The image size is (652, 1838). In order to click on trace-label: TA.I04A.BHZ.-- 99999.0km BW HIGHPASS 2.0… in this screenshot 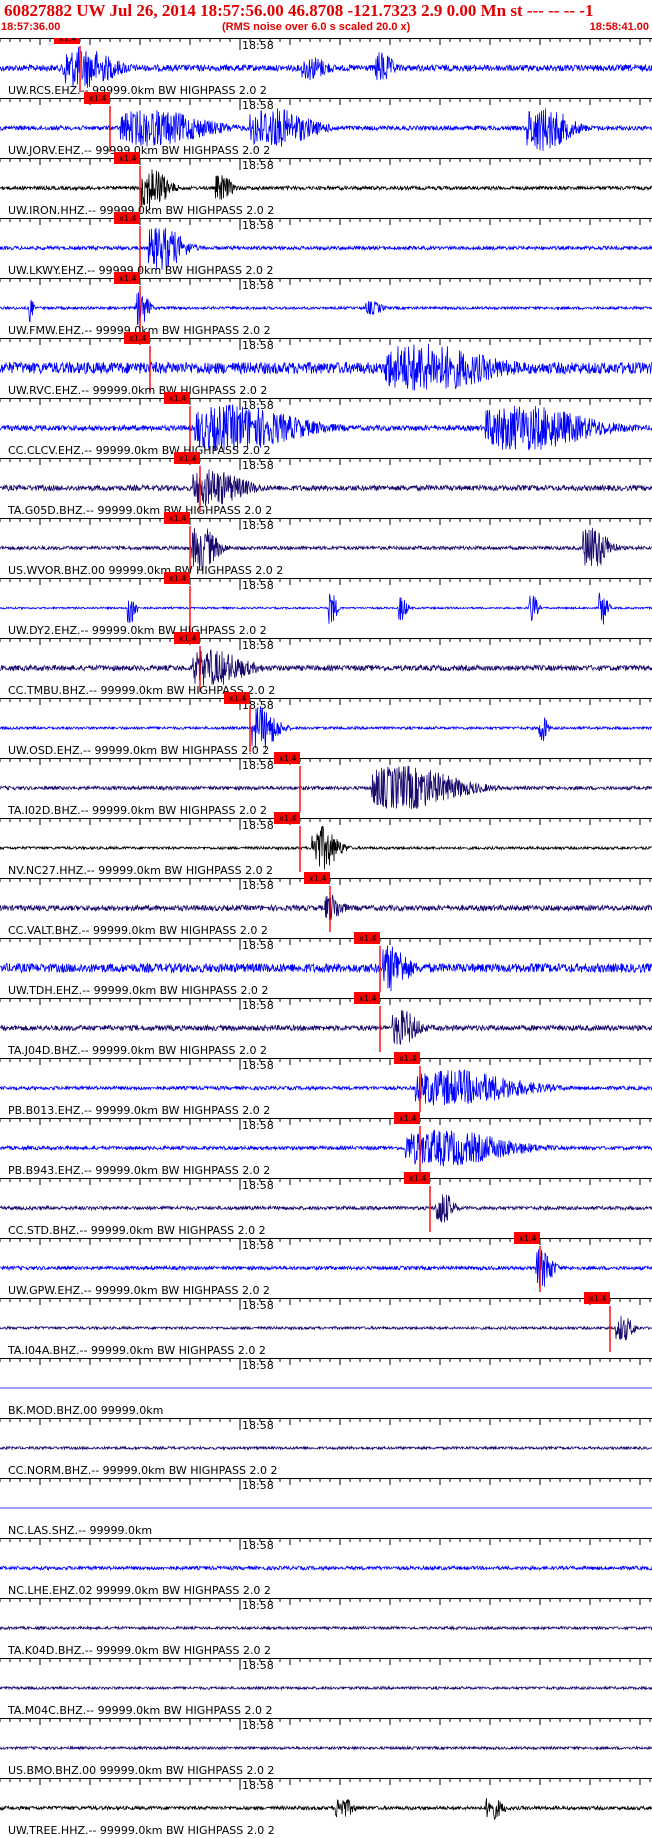, I will do `click(136, 1350)`.